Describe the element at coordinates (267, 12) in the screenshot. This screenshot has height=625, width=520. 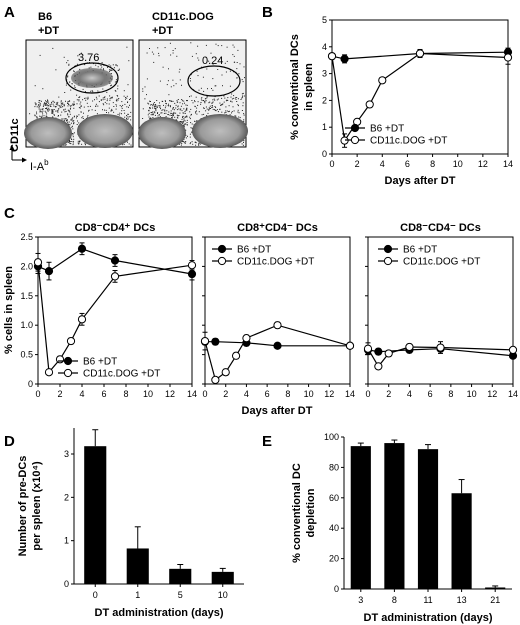
I see `panel-label-b: B` at that location.